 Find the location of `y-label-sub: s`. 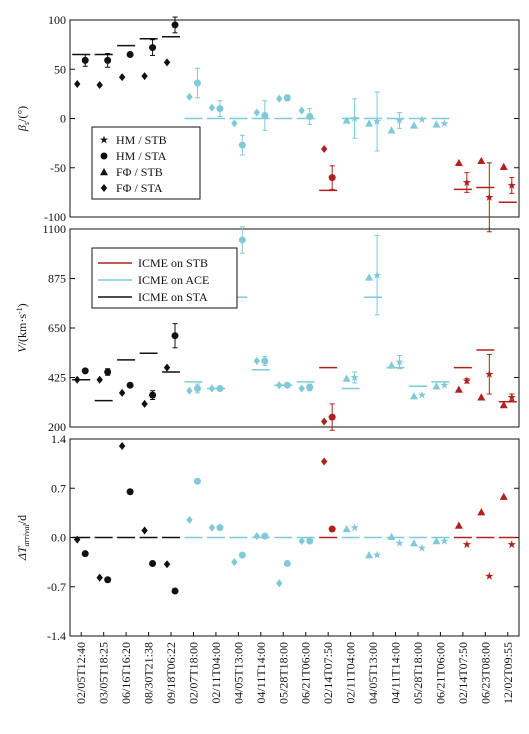

y-label-sub: s is located at coordinates (26, 123).